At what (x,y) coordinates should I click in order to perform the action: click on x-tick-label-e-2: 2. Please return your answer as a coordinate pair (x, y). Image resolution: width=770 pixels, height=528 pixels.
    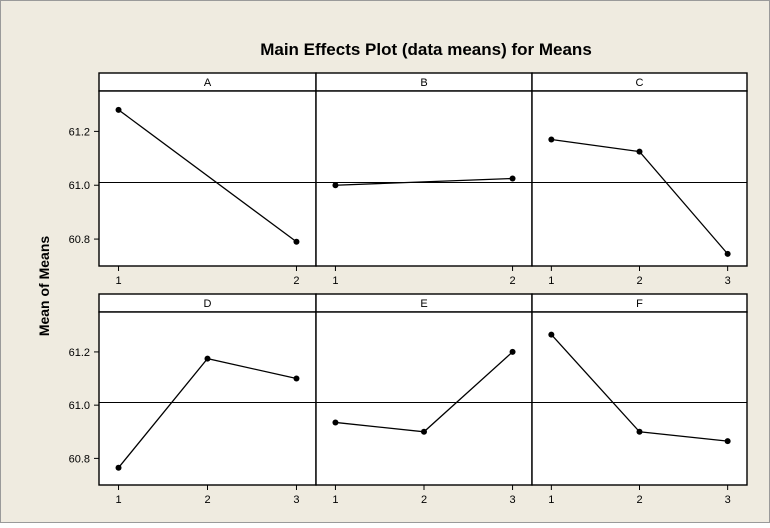
    Looking at the image, I should click on (424, 500).